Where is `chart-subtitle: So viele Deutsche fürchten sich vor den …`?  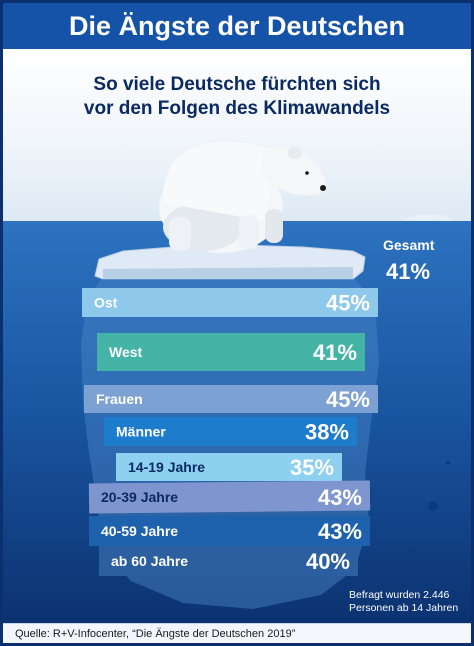
chart-subtitle: So viele Deutsche fürchten sich vor den … is located at coordinates (237, 97).